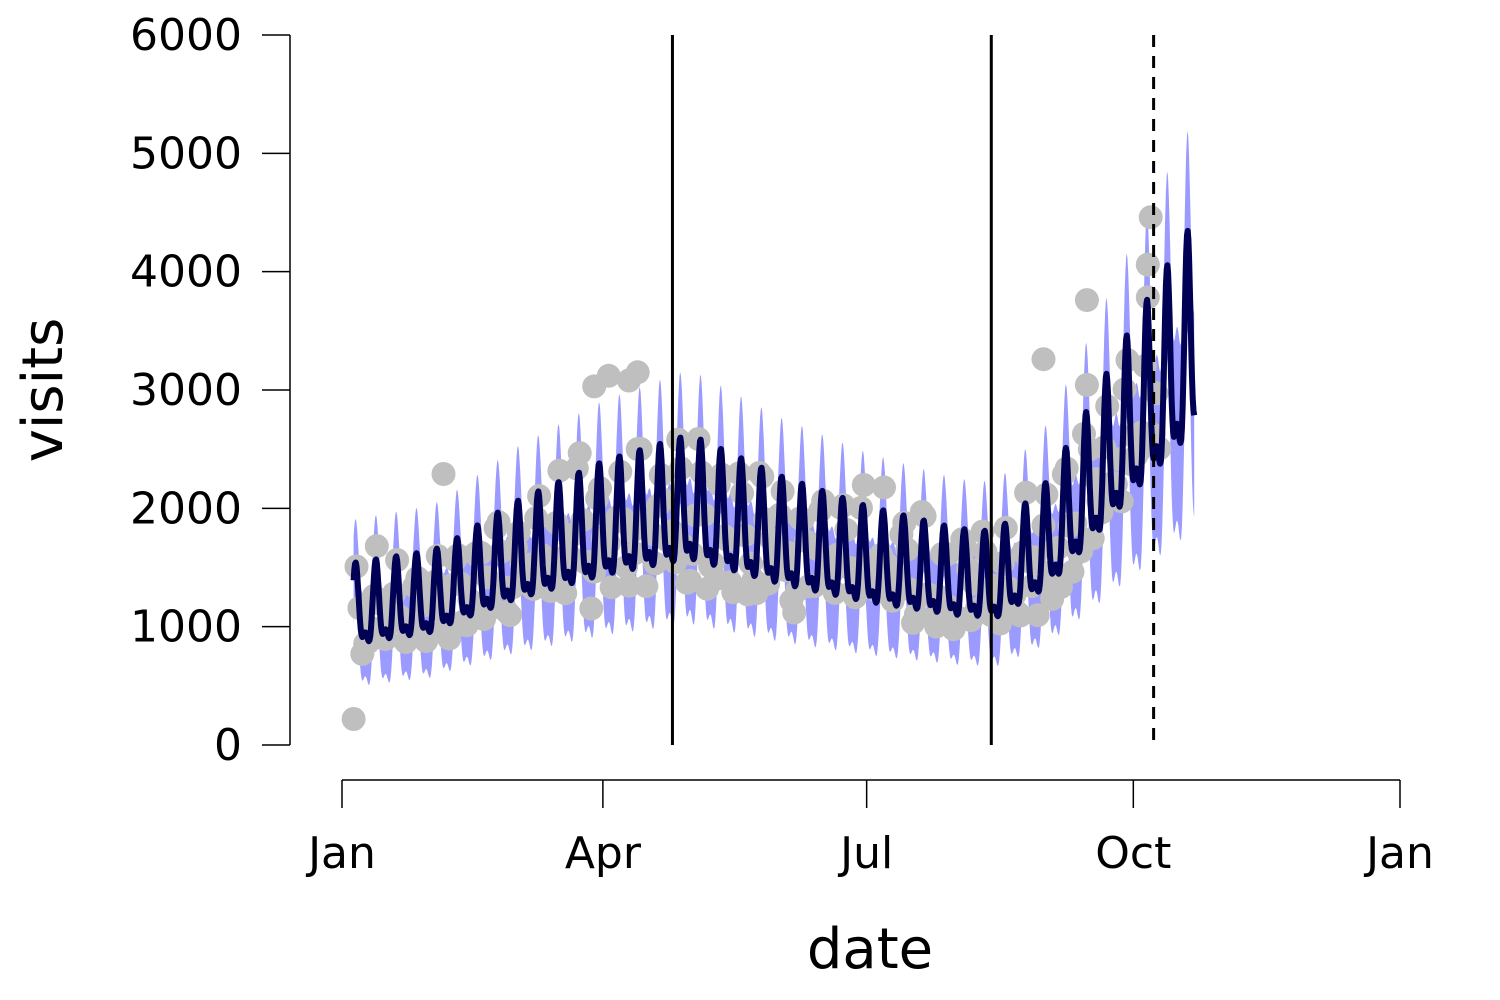 This screenshot has width=1500, height=1000. What do you see at coordinates (186, 35) in the screenshot?
I see `y-tick-label: 6000` at bounding box center [186, 35].